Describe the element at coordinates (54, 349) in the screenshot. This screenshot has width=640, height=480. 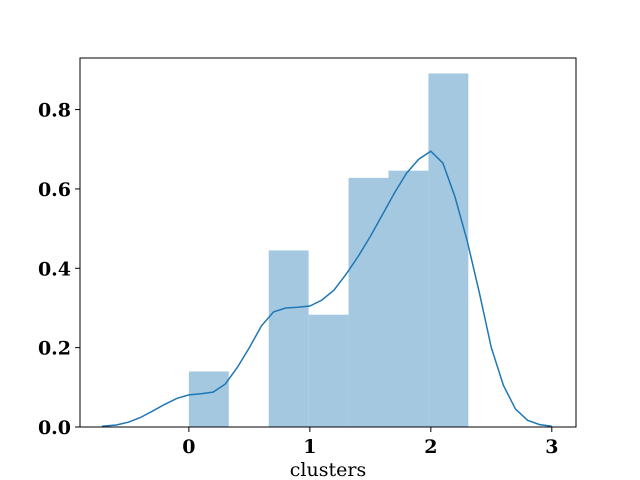
I see `y-tick-label: 0.2` at that location.